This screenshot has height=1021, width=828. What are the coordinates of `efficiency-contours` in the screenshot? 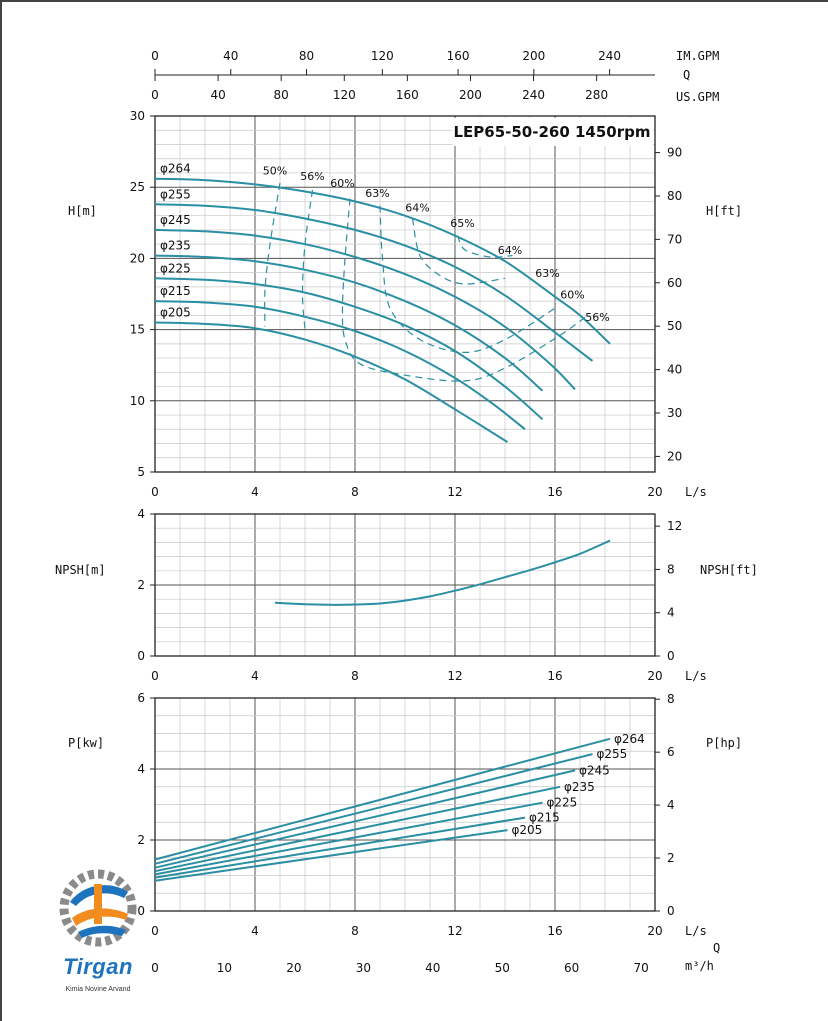 It's located at (426, 282).